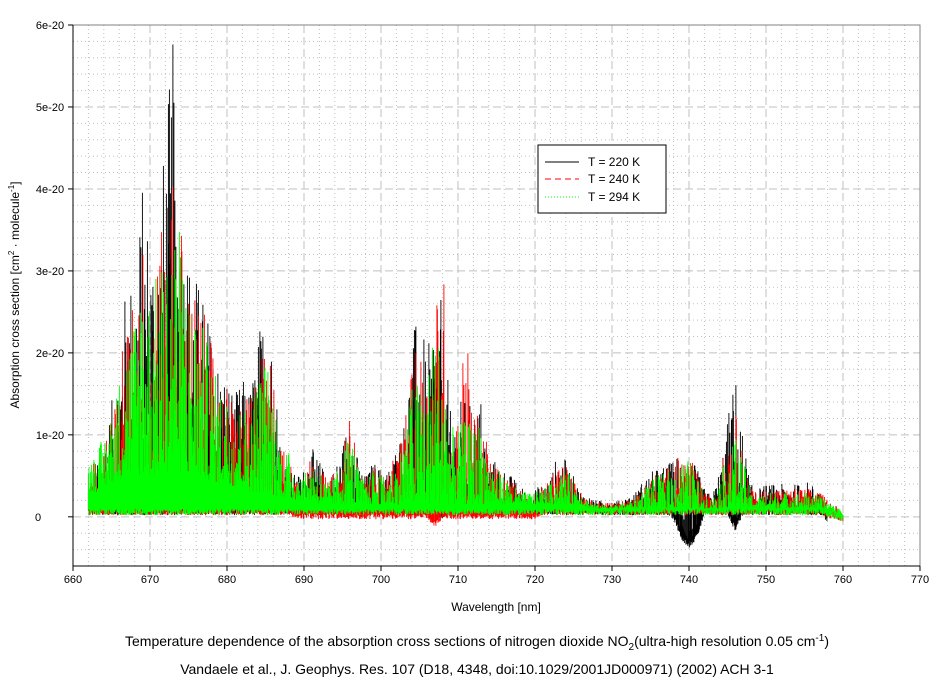  What do you see at coordinates (496, 607) in the screenshot?
I see `x-axis-label: Wavelength [nm]` at bounding box center [496, 607].